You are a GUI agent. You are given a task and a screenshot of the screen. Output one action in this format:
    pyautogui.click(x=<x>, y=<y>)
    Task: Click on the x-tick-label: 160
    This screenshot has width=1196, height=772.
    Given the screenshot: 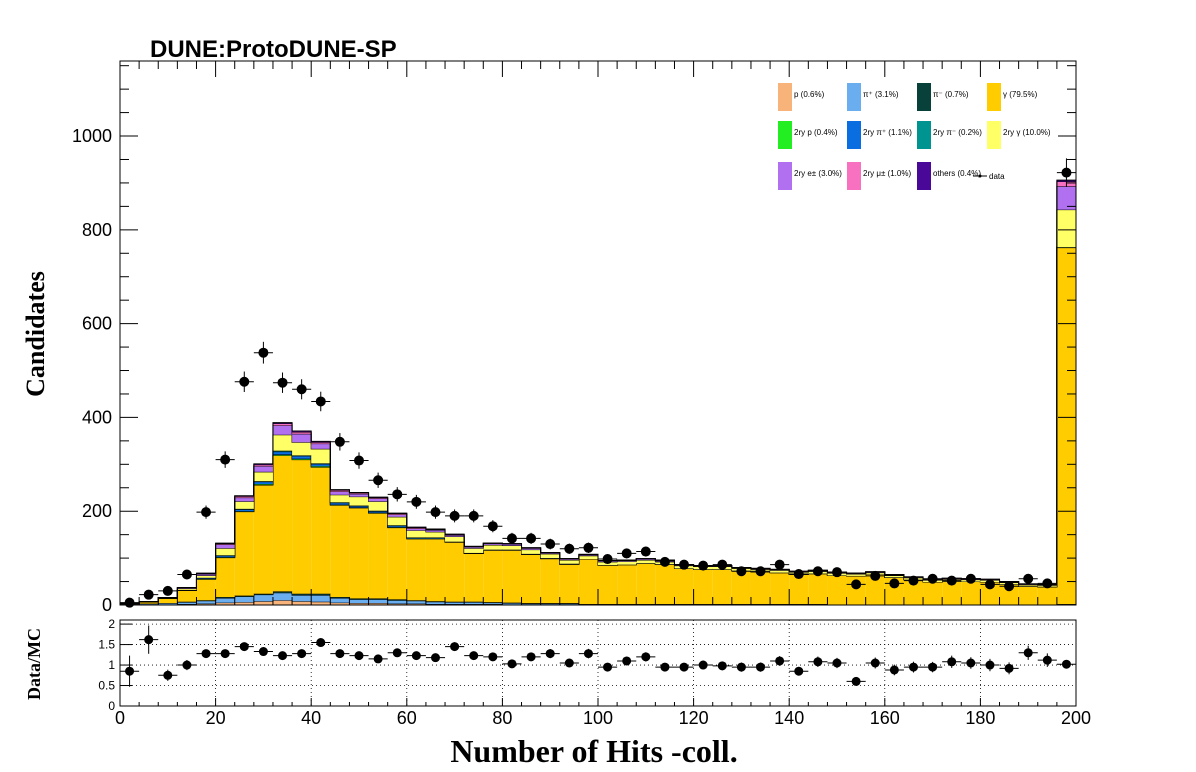 What is the action you would take?
    pyautogui.click(x=885, y=718)
    